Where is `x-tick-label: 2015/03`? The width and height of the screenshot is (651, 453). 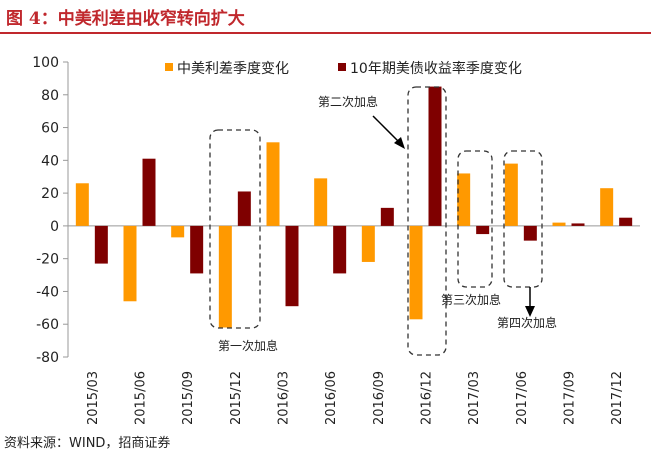
x-tick-label: 2015/03 is located at coordinates (93, 398).